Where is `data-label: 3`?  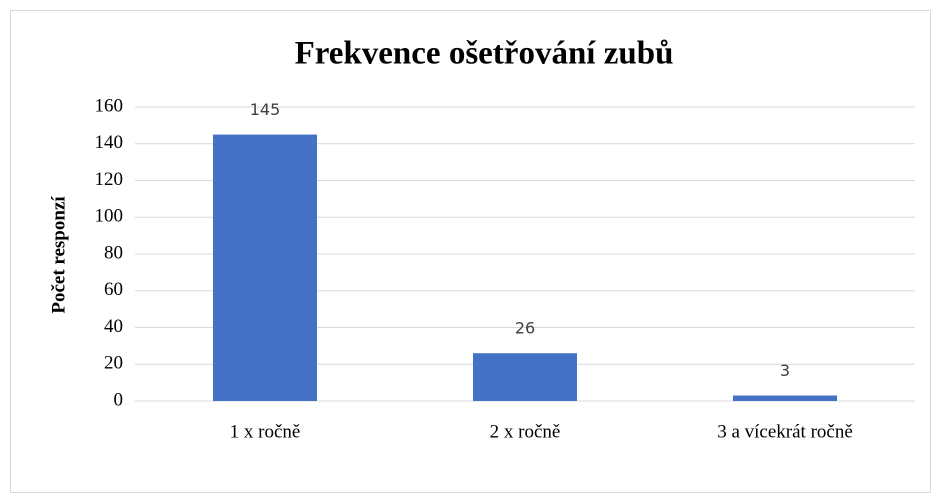
data-label: 3 is located at coordinates (785, 370).